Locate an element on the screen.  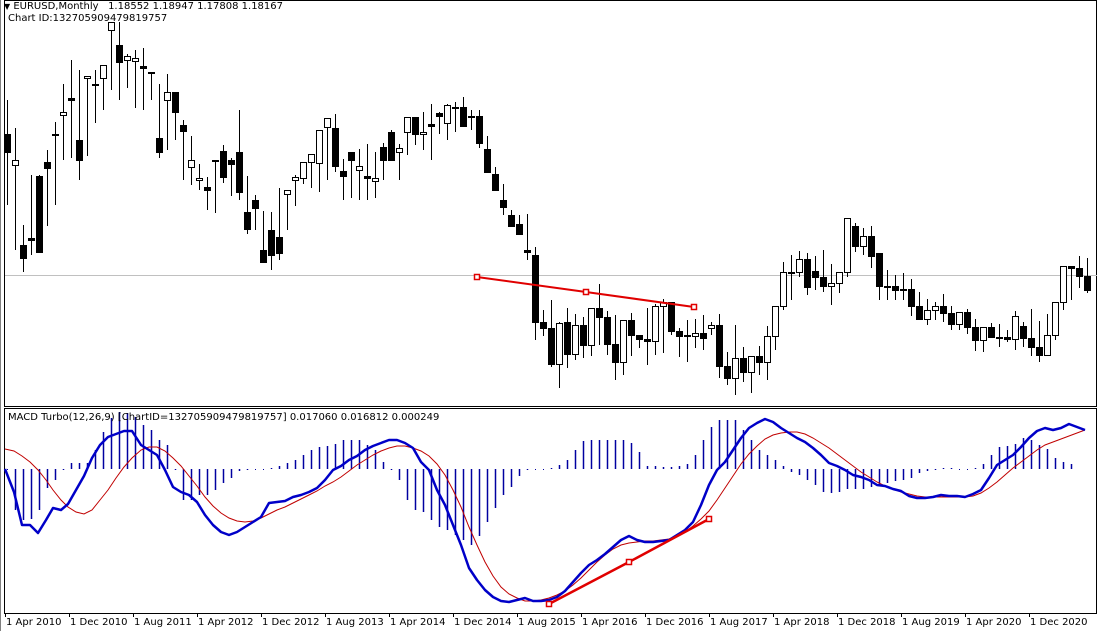
x-axis-label: 1 Dec 2014 is located at coordinates (483, 622).